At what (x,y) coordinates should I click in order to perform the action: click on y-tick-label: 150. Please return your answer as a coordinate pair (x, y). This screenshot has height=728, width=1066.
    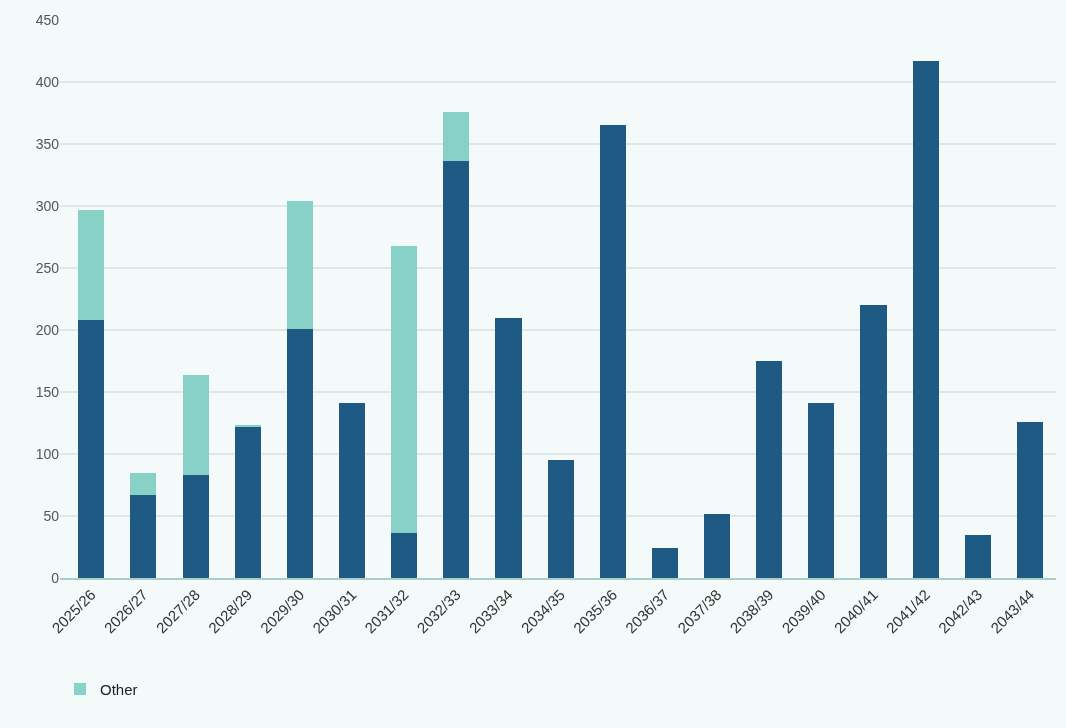
    Looking at the image, I should click on (47, 391).